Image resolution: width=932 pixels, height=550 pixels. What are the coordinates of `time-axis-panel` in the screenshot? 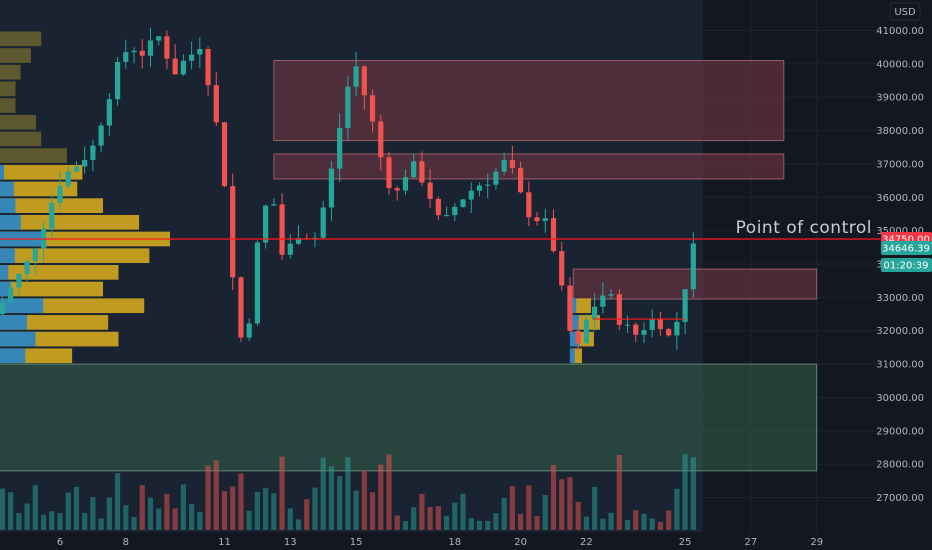 It's located at (466, 541).